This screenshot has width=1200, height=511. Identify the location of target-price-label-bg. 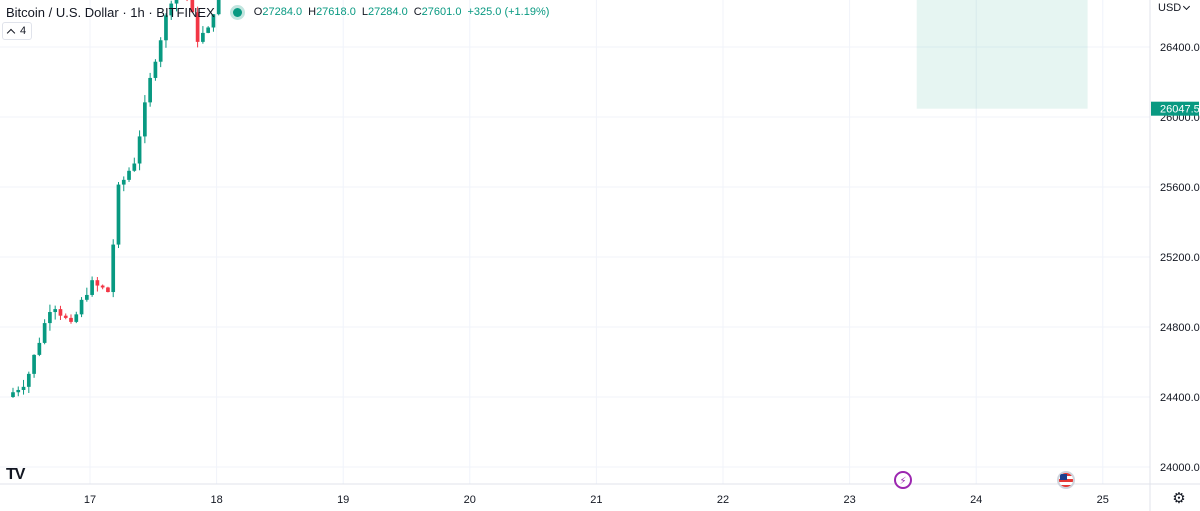
(1175, 108).